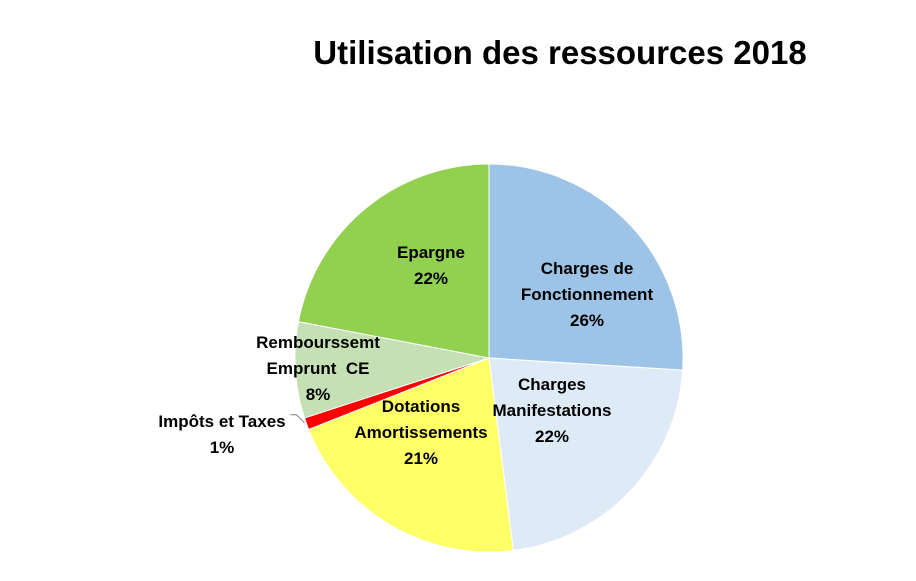  I want to click on slice-category-label: Charges de, so click(587, 268).